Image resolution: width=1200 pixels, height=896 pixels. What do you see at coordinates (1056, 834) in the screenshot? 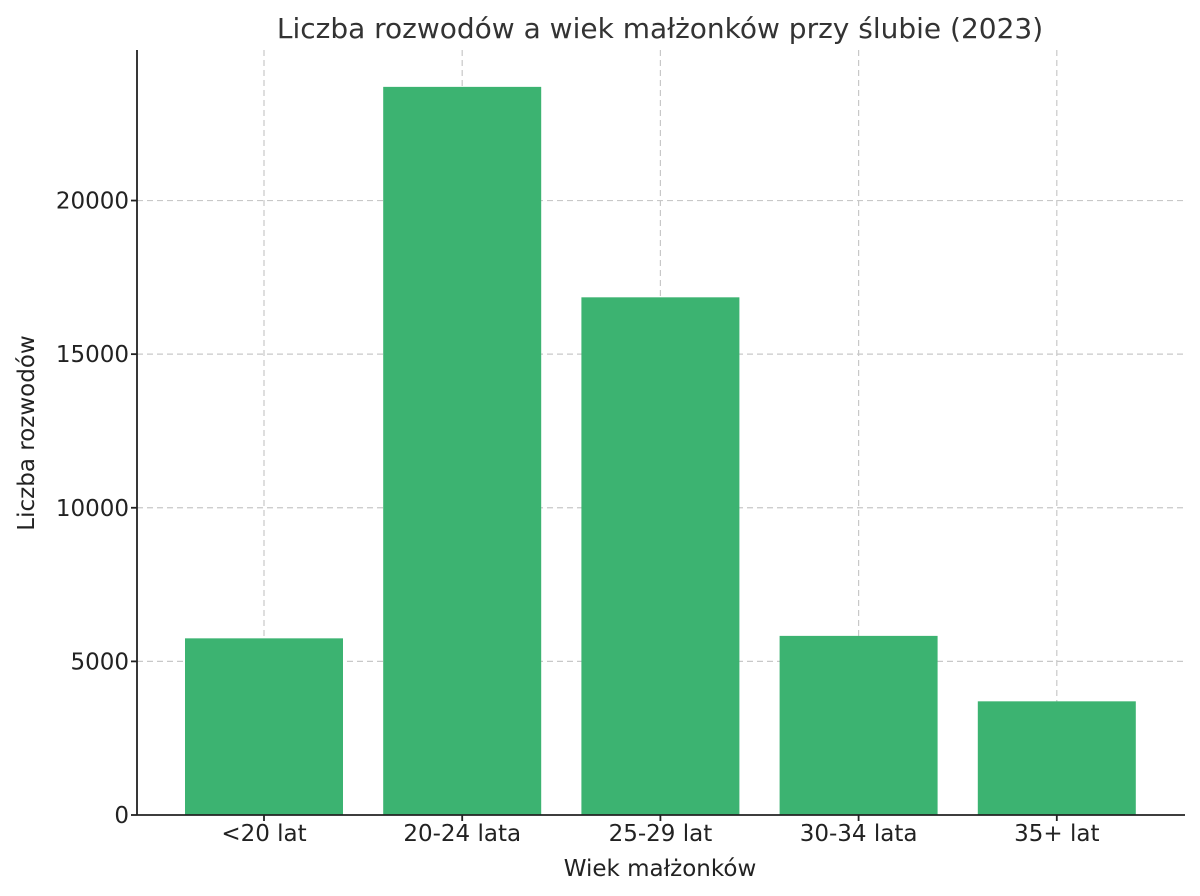
I see `x-tick-label: 35+ lat` at bounding box center [1056, 834].